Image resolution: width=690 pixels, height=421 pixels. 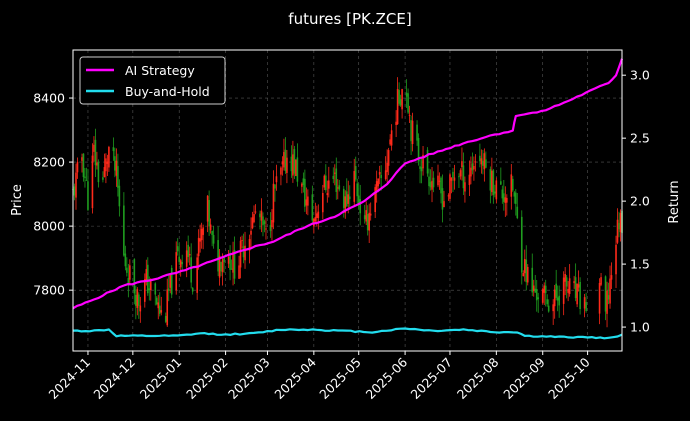 What do you see at coordinates (349, 19) in the screenshot?
I see `chart-title: futures [PK.ZCE]` at bounding box center [349, 19].